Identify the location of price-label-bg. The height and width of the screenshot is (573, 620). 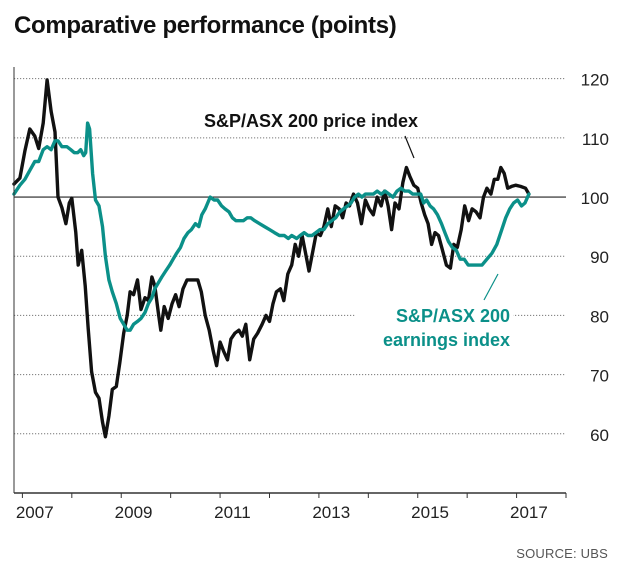
(314, 119).